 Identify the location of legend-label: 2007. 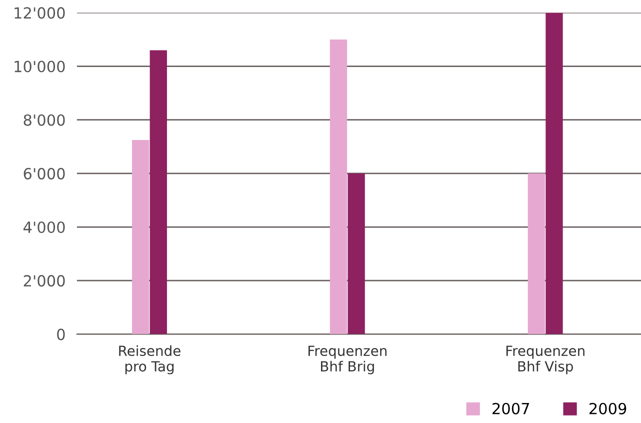
(511, 408).